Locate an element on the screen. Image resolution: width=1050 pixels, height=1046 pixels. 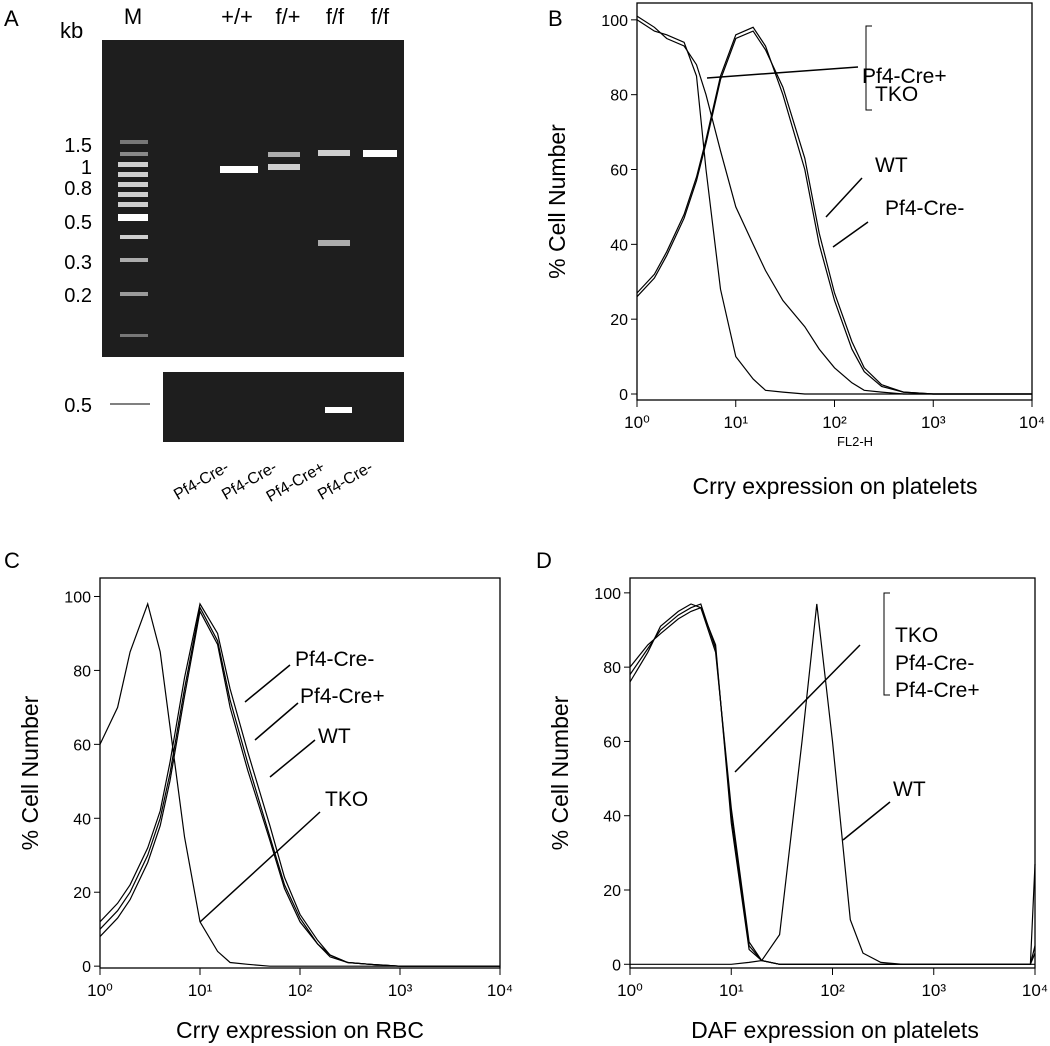
size-label: 0.3 is located at coordinates (78, 263).